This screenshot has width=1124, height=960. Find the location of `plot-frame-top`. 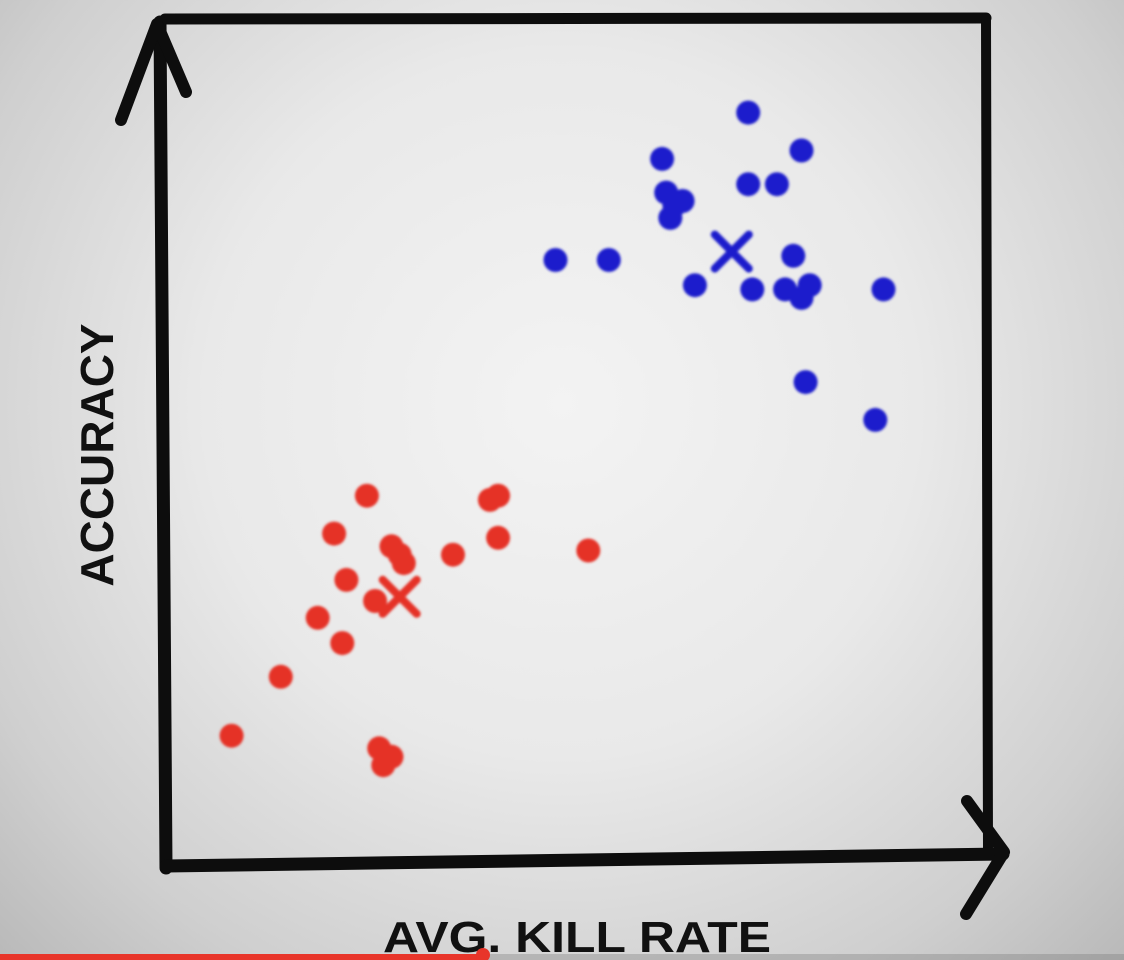

plot-frame-top is located at coordinates (575, 18).